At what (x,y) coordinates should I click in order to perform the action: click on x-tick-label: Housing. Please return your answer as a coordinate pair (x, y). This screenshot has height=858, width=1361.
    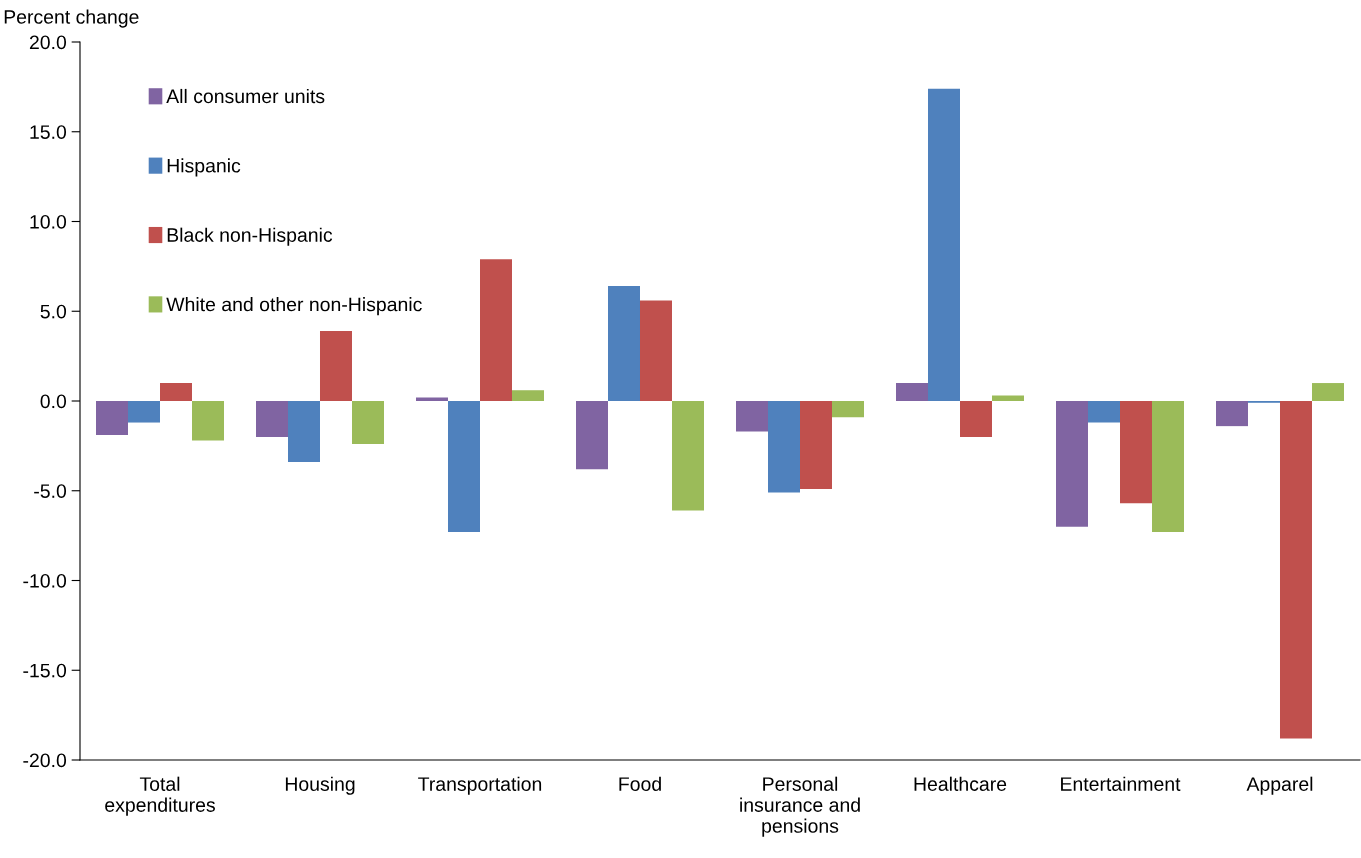
    Looking at the image, I should click on (320, 785).